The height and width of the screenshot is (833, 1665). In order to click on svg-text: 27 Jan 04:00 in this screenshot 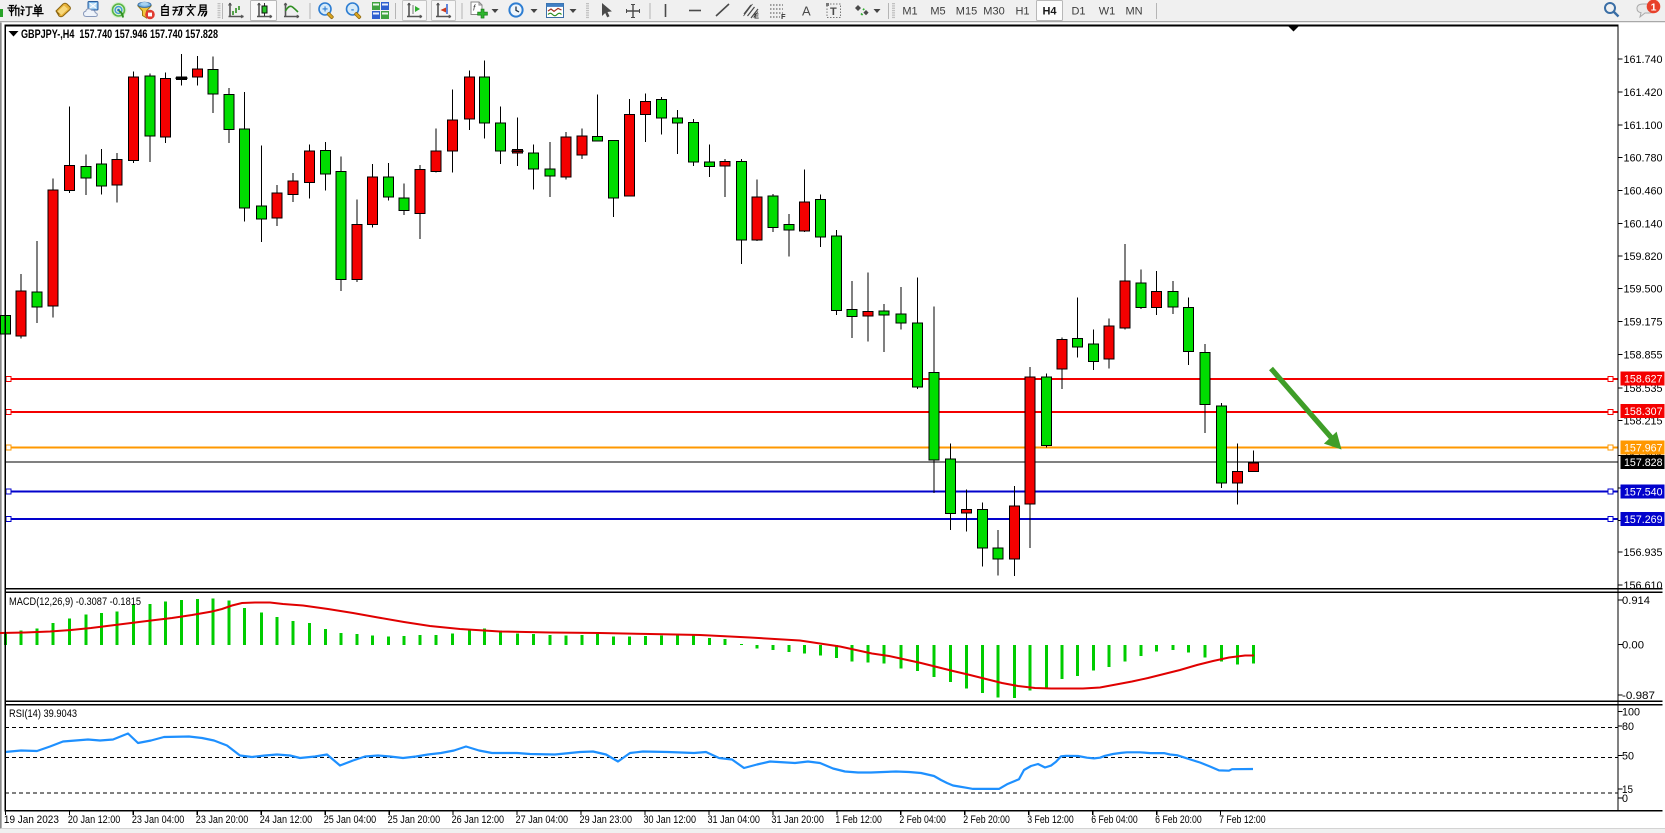, I will do `click(542, 820)`.